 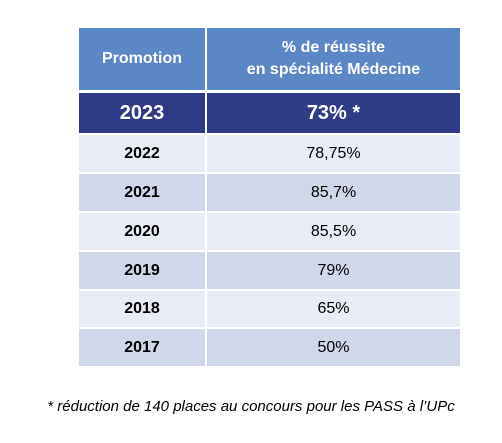 What do you see at coordinates (142, 270) in the screenshot?
I see `year-cell: 2019` at bounding box center [142, 270].